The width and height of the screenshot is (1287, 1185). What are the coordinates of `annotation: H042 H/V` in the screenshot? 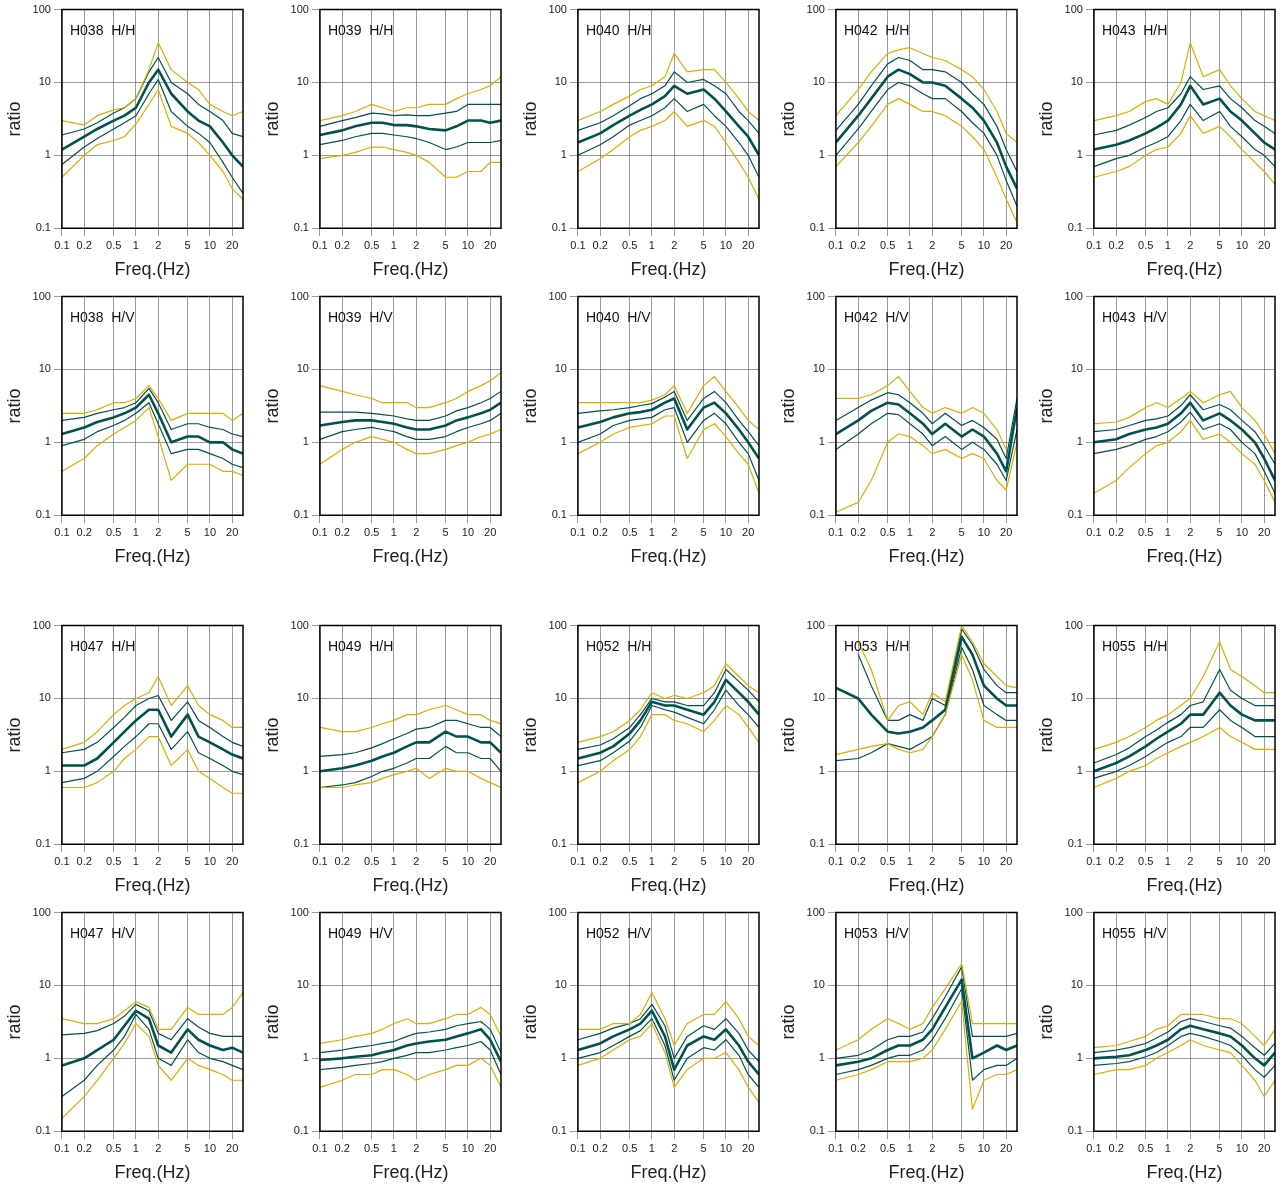 It's located at (876, 317).